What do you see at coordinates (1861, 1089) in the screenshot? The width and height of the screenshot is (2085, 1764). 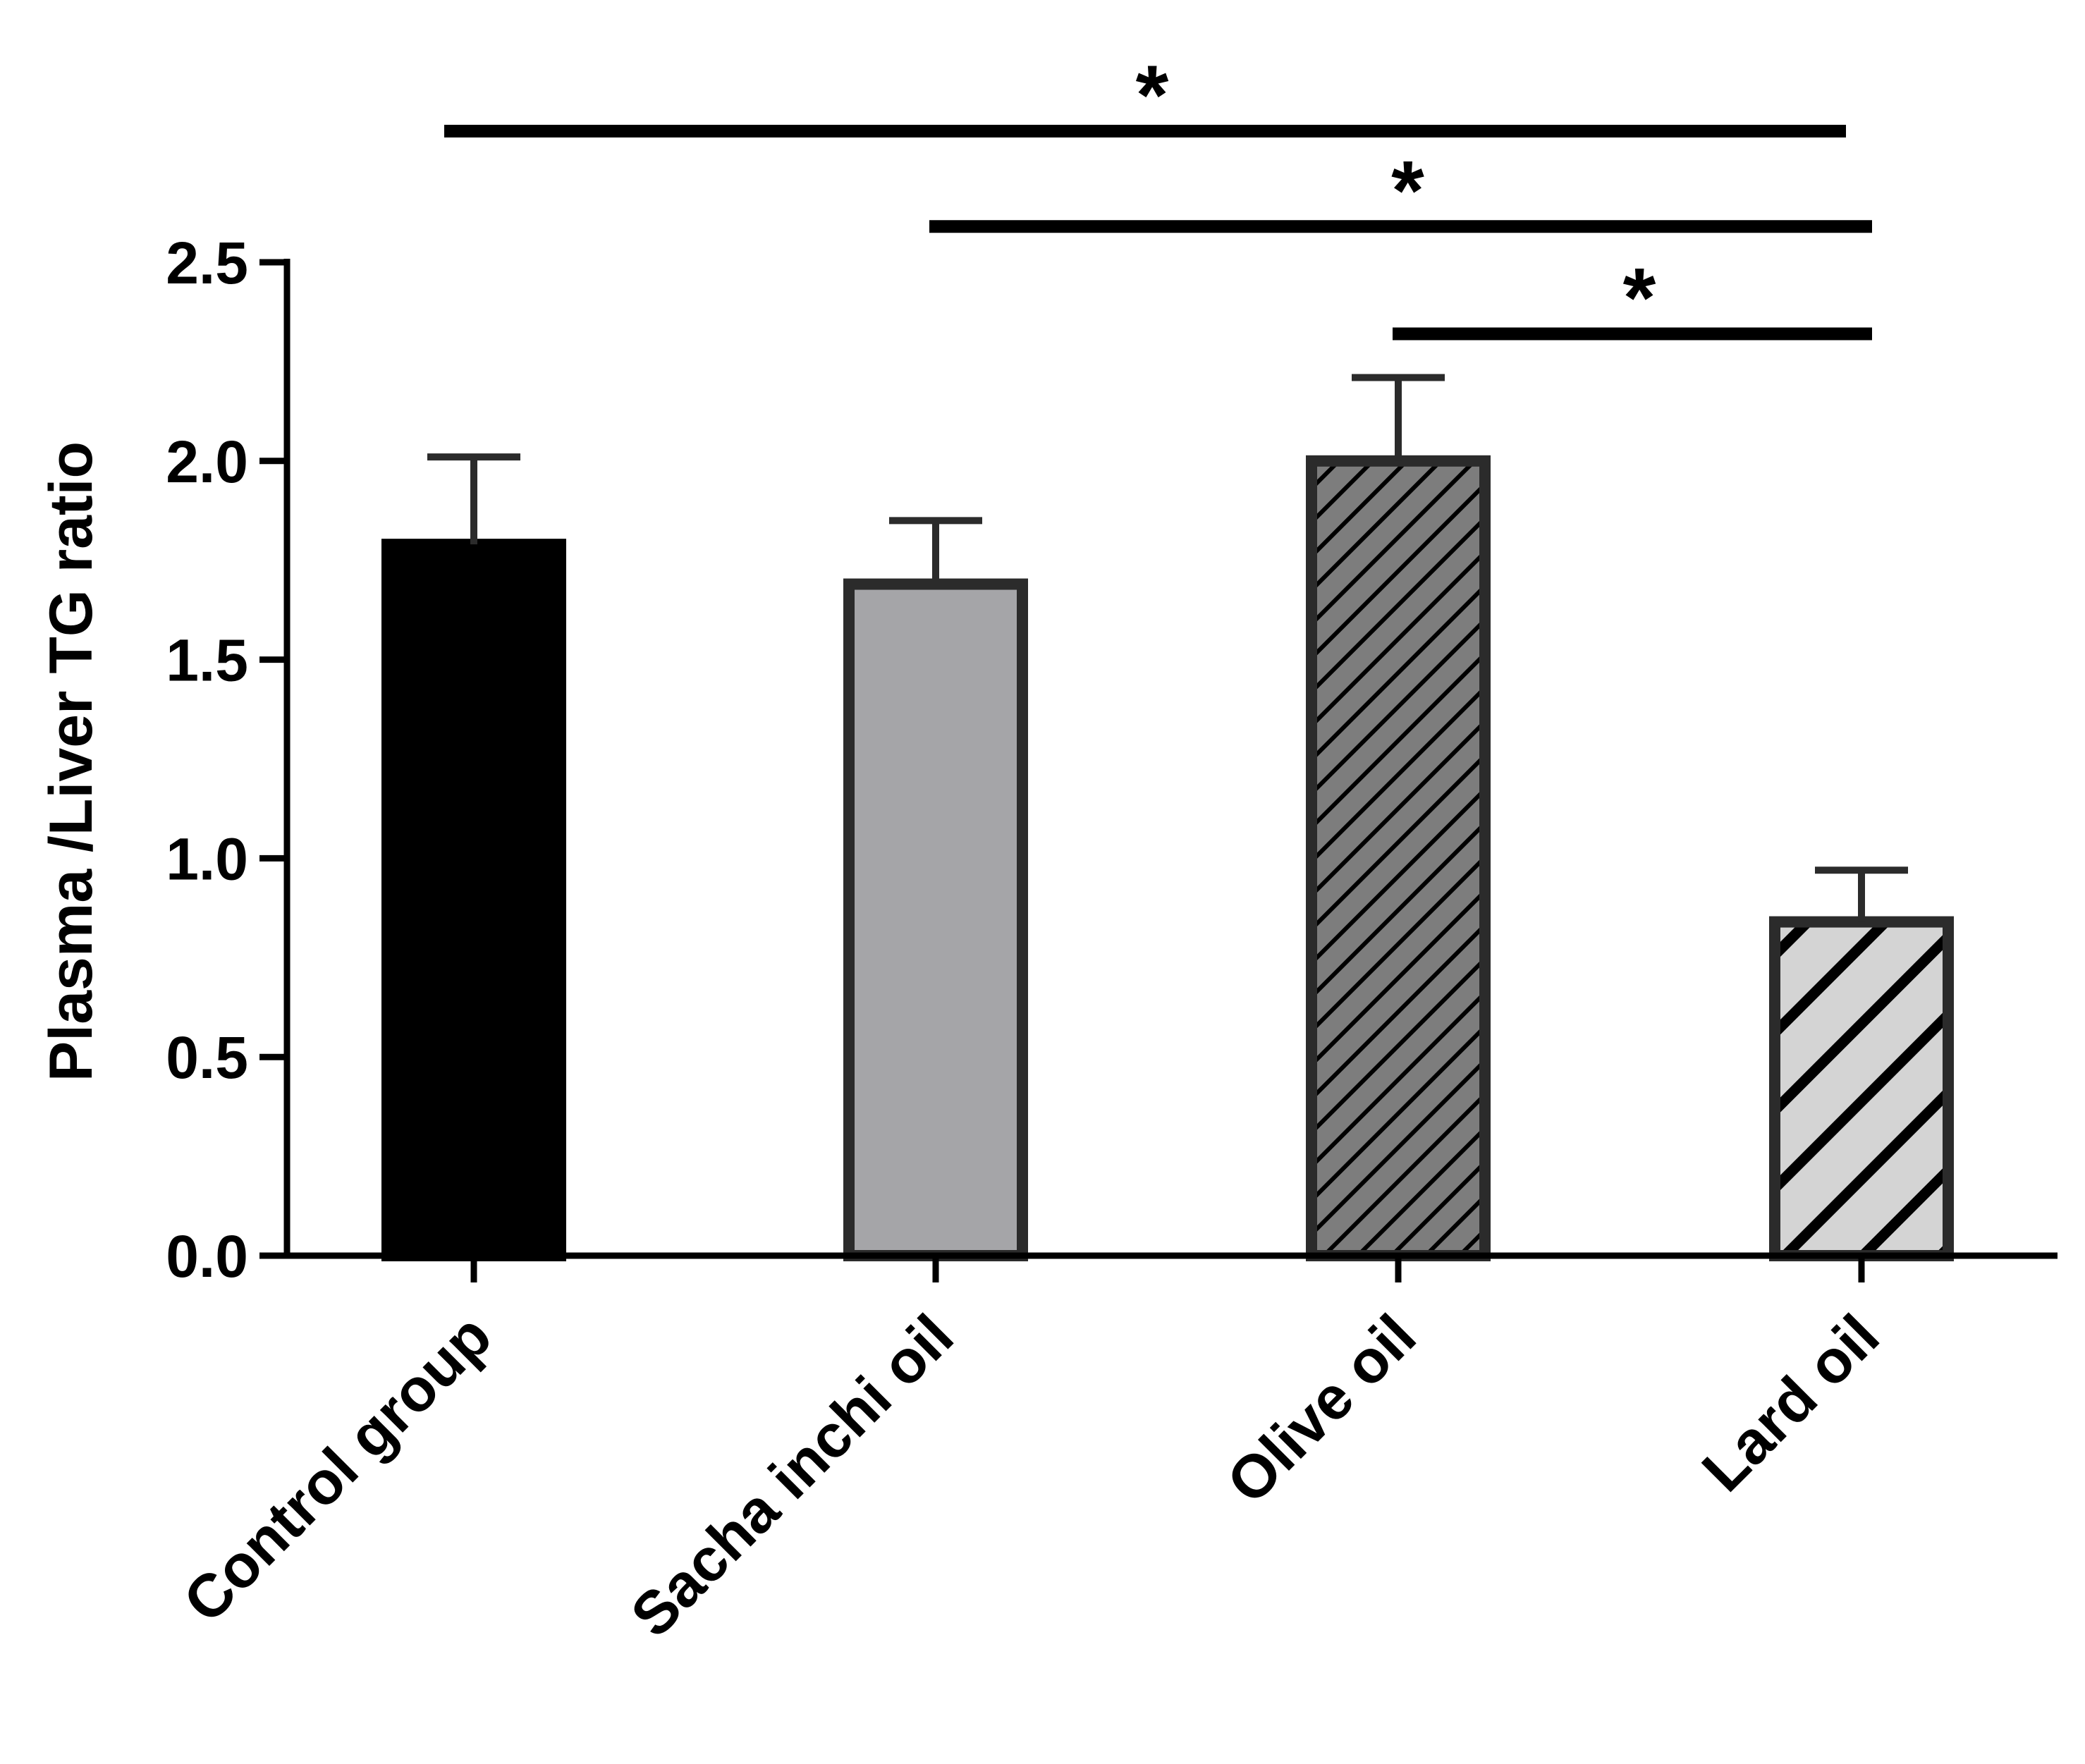 I see `bar-lard-oil` at bounding box center [1861, 1089].